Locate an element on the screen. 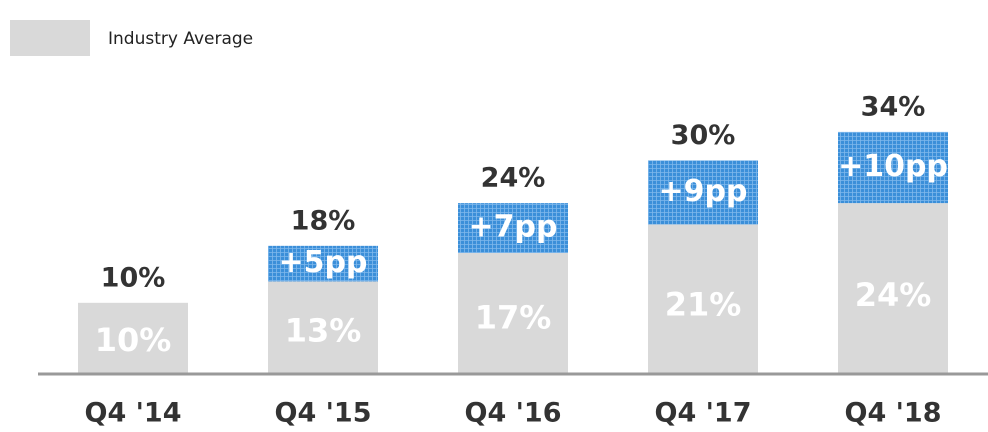  total-label: 10% is located at coordinates (133, 277).